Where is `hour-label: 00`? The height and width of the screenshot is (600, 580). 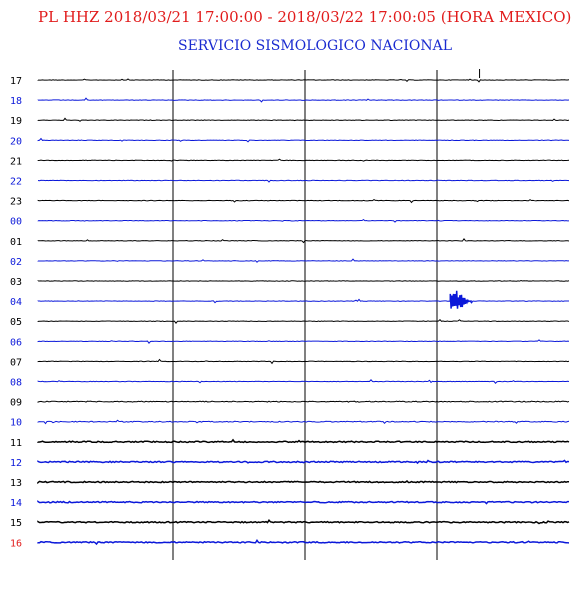 hour-label: 00 is located at coordinates (16, 222).